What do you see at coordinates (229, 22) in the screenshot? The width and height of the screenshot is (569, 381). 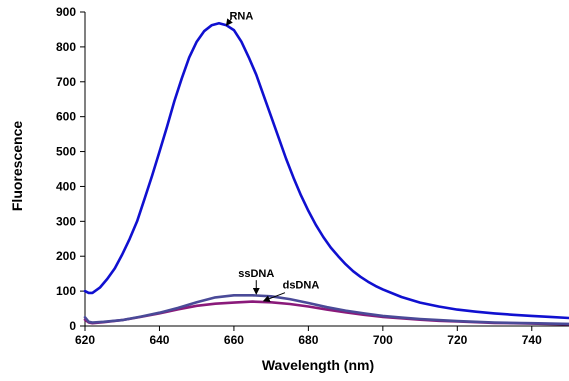 I see `annotation-arrow-rna` at bounding box center [229, 22].